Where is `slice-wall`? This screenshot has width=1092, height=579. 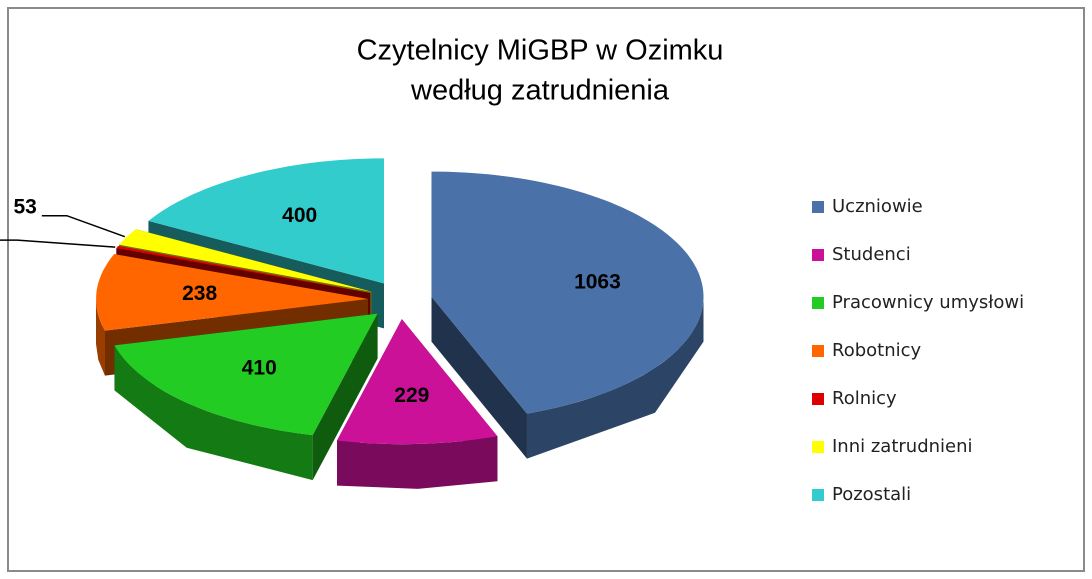 slice-wall is located at coordinates (479, 377).